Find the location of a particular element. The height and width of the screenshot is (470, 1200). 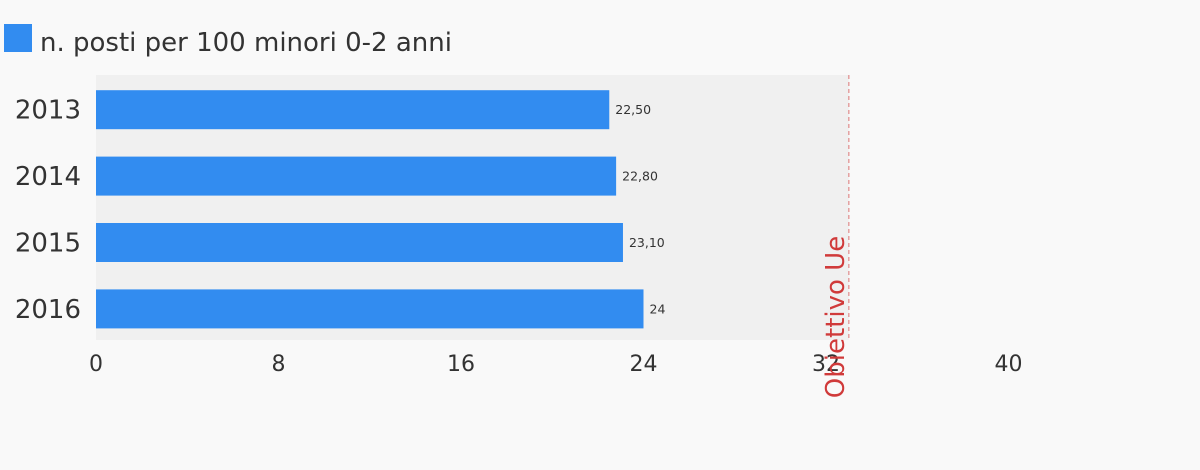

data-label-2013: 22,50 is located at coordinates (633, 109).